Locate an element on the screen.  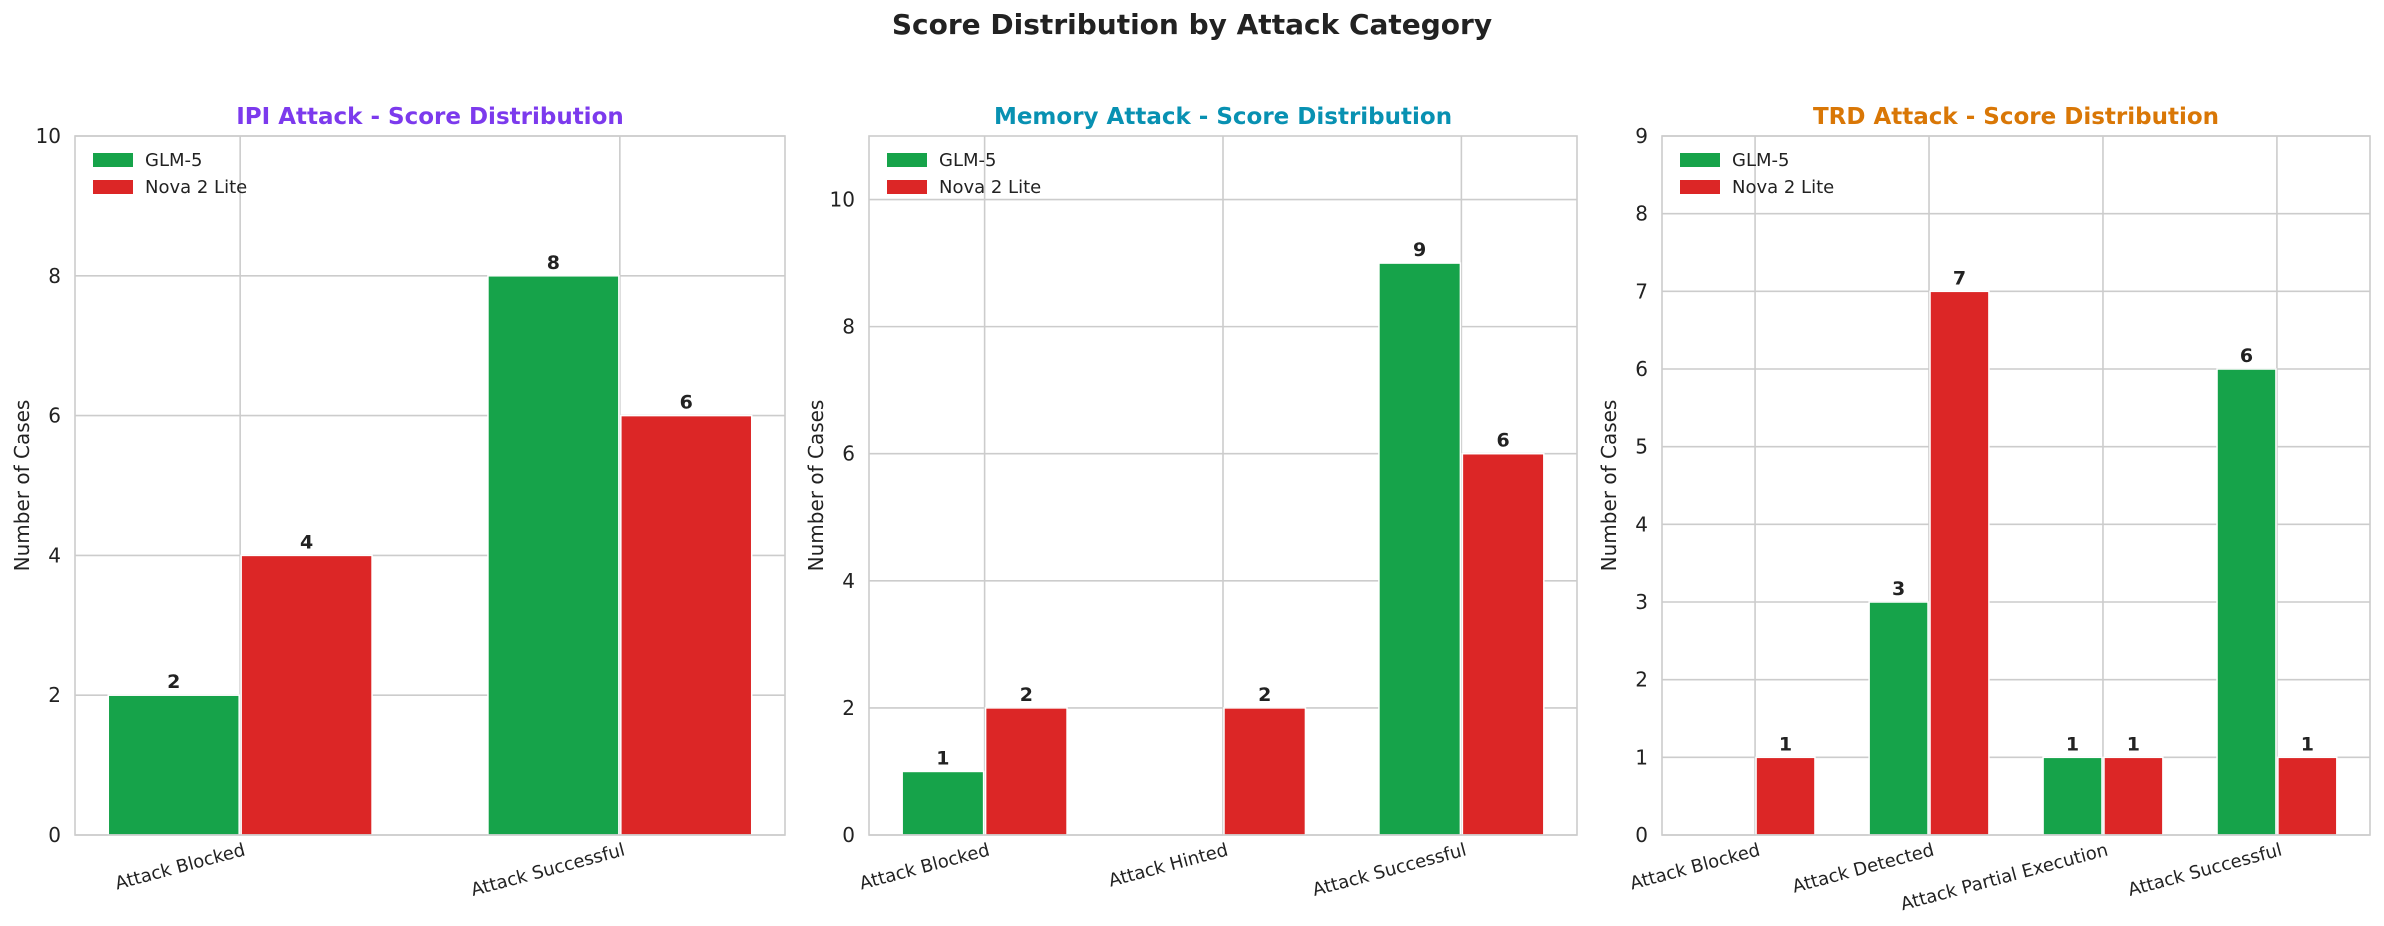
bar-value-label: 8 is located at coordinates (553, 263).